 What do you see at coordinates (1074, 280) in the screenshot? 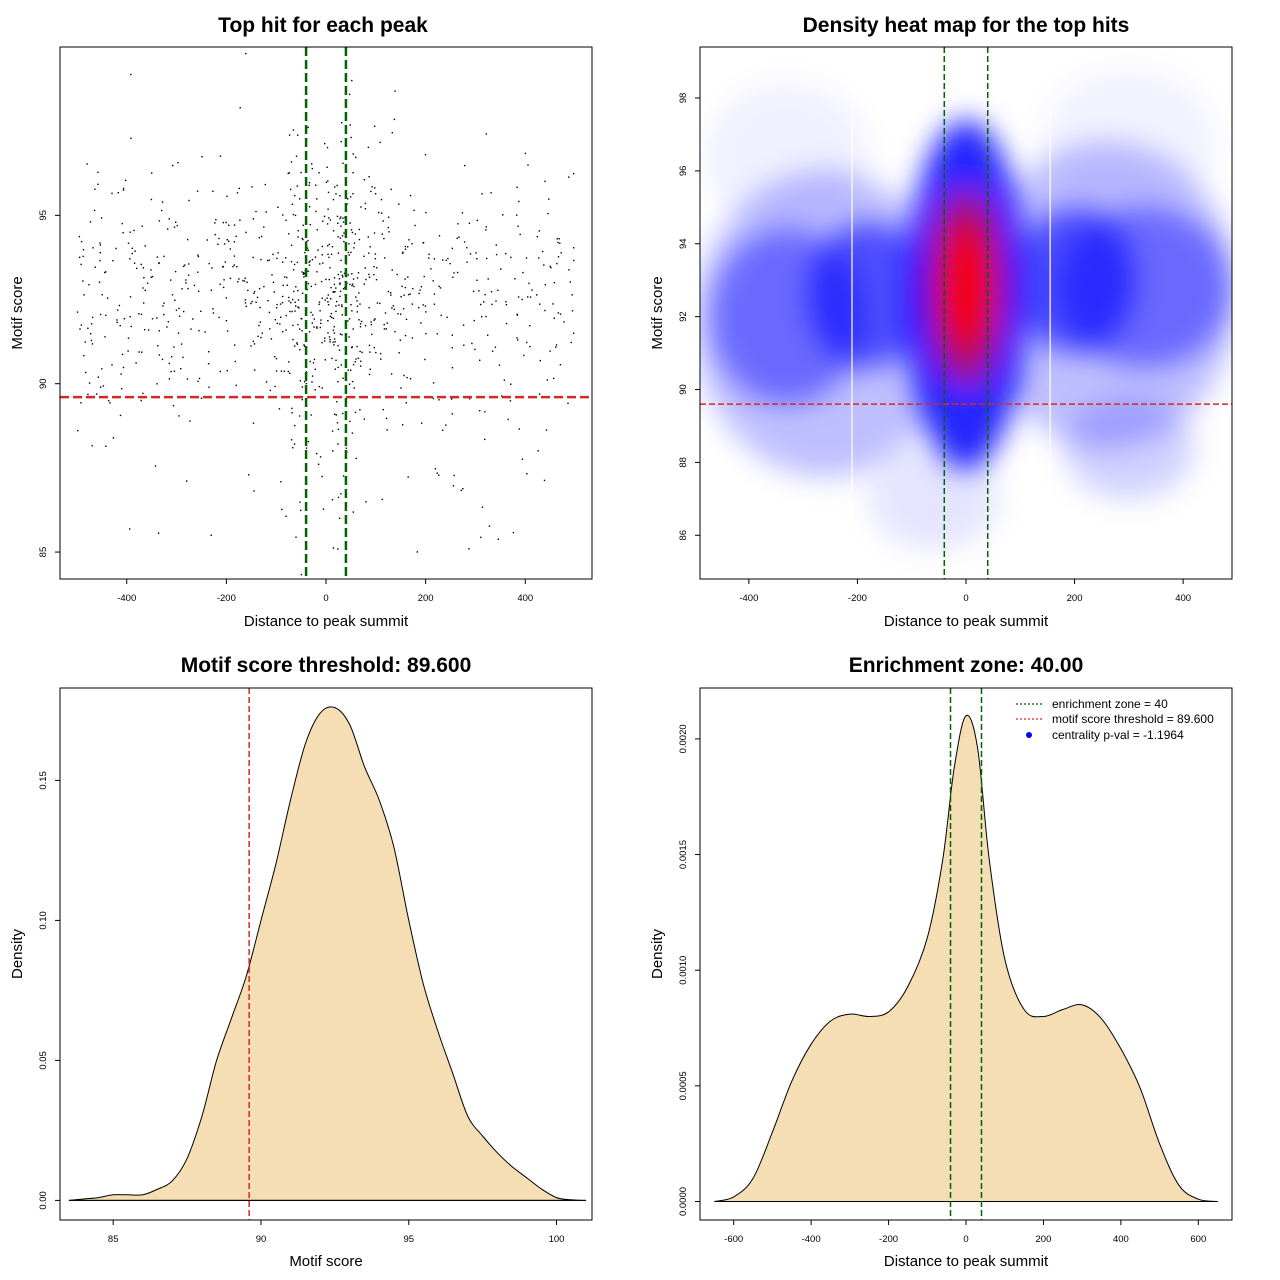
I see `density-blob` at bounding box center [1074, 280].